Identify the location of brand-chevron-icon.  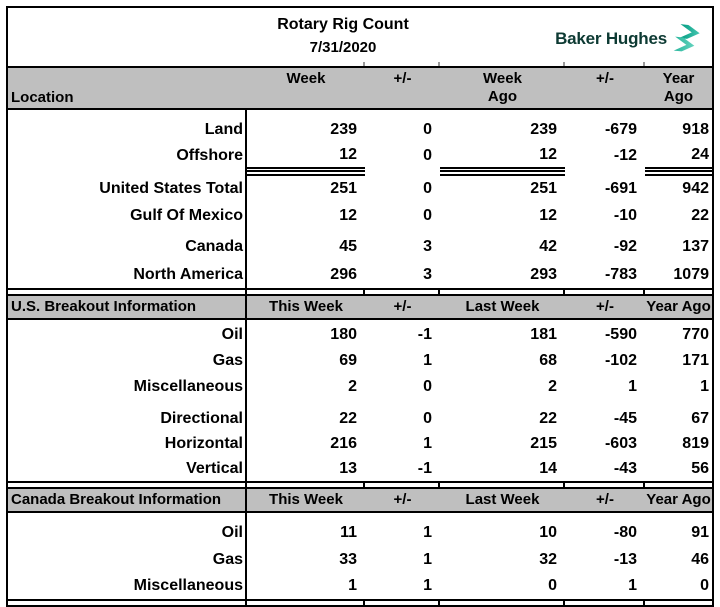
(688, 39).